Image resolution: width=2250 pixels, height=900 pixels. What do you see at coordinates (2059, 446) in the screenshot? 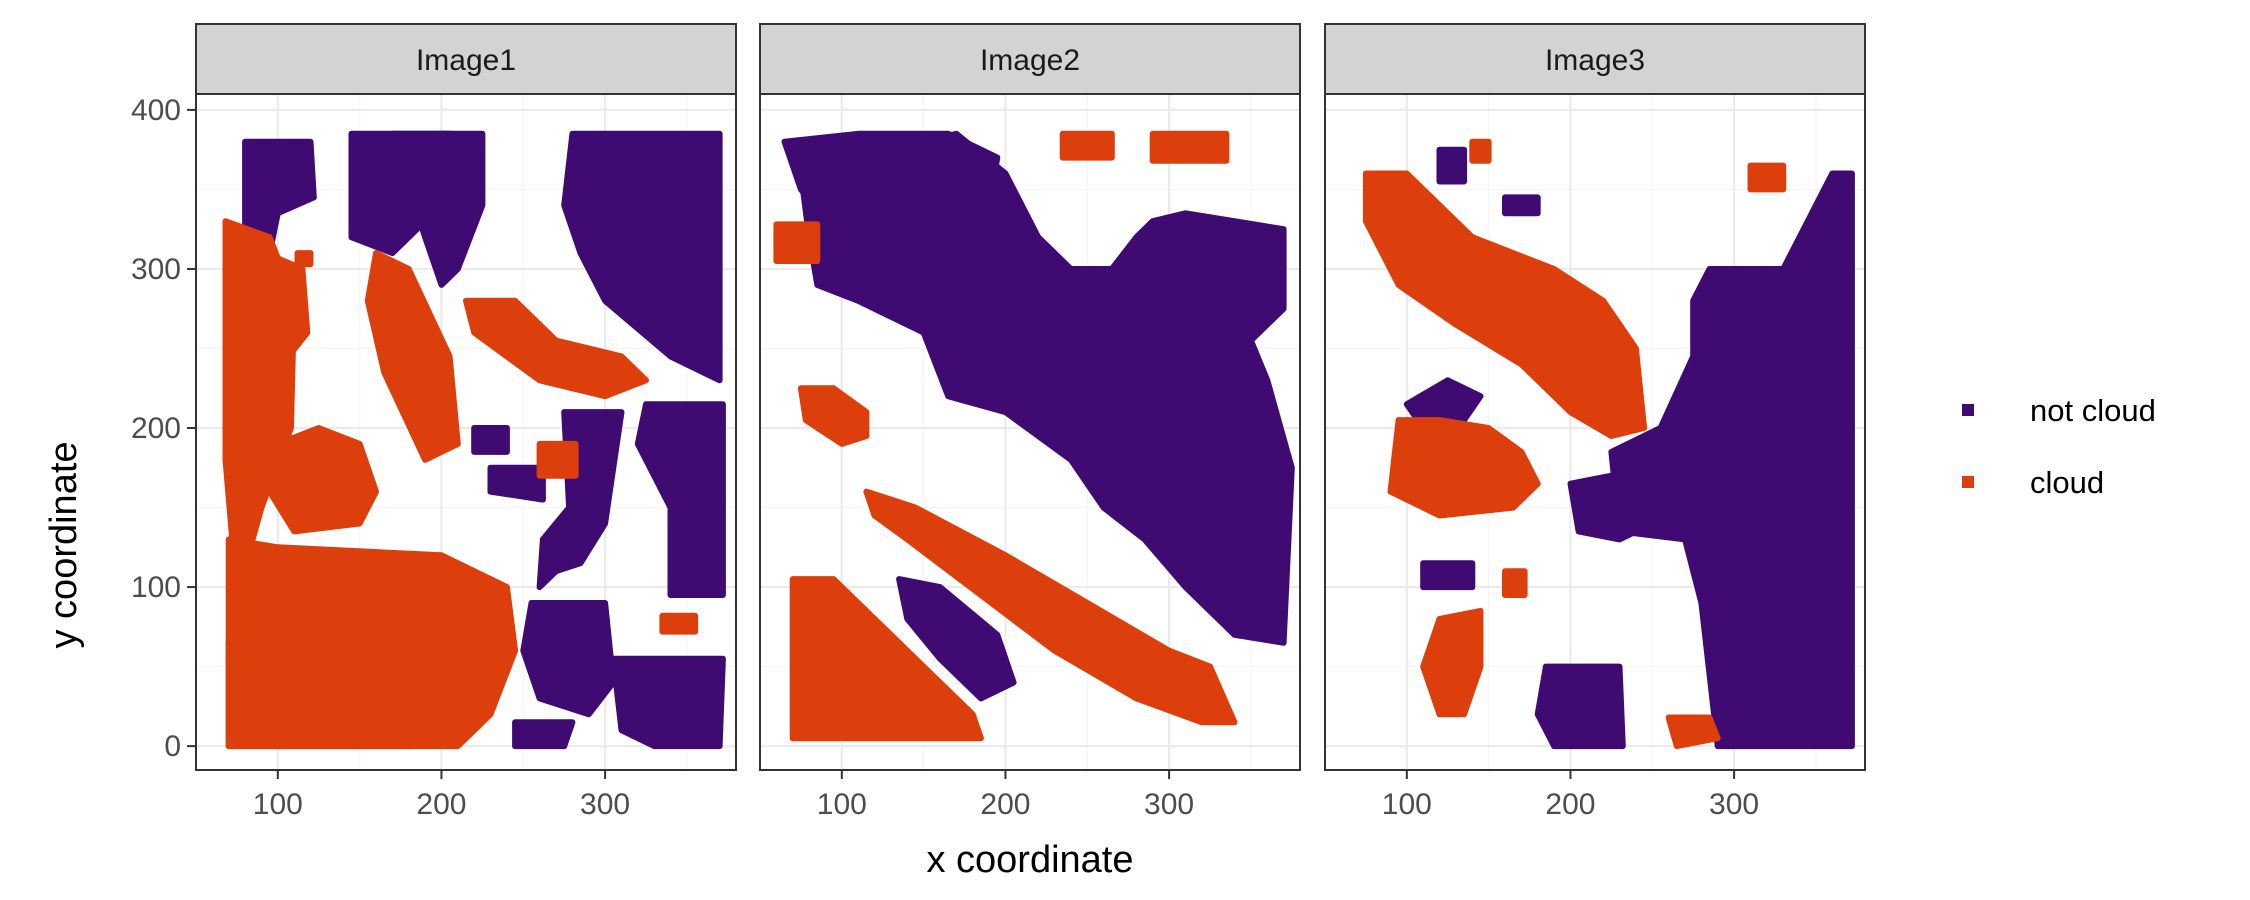
I see `legend: not cloud cloud` at bounding box center [2059, 446].